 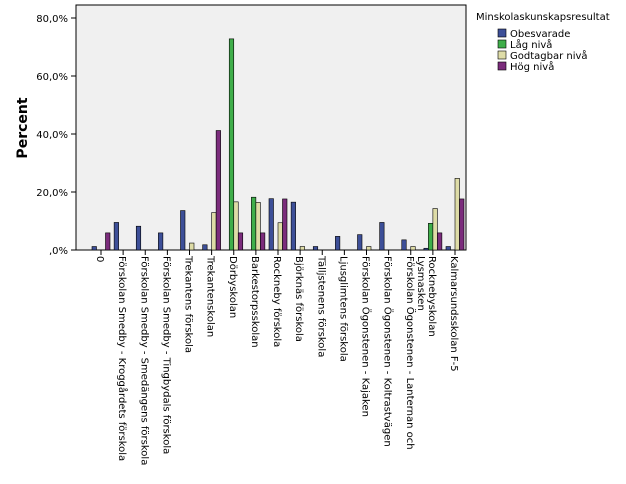 What do you see at coordinates (23, 127) in the screenshot?
I see `y-axis-title: Percent` at bounding box center [23, 127].